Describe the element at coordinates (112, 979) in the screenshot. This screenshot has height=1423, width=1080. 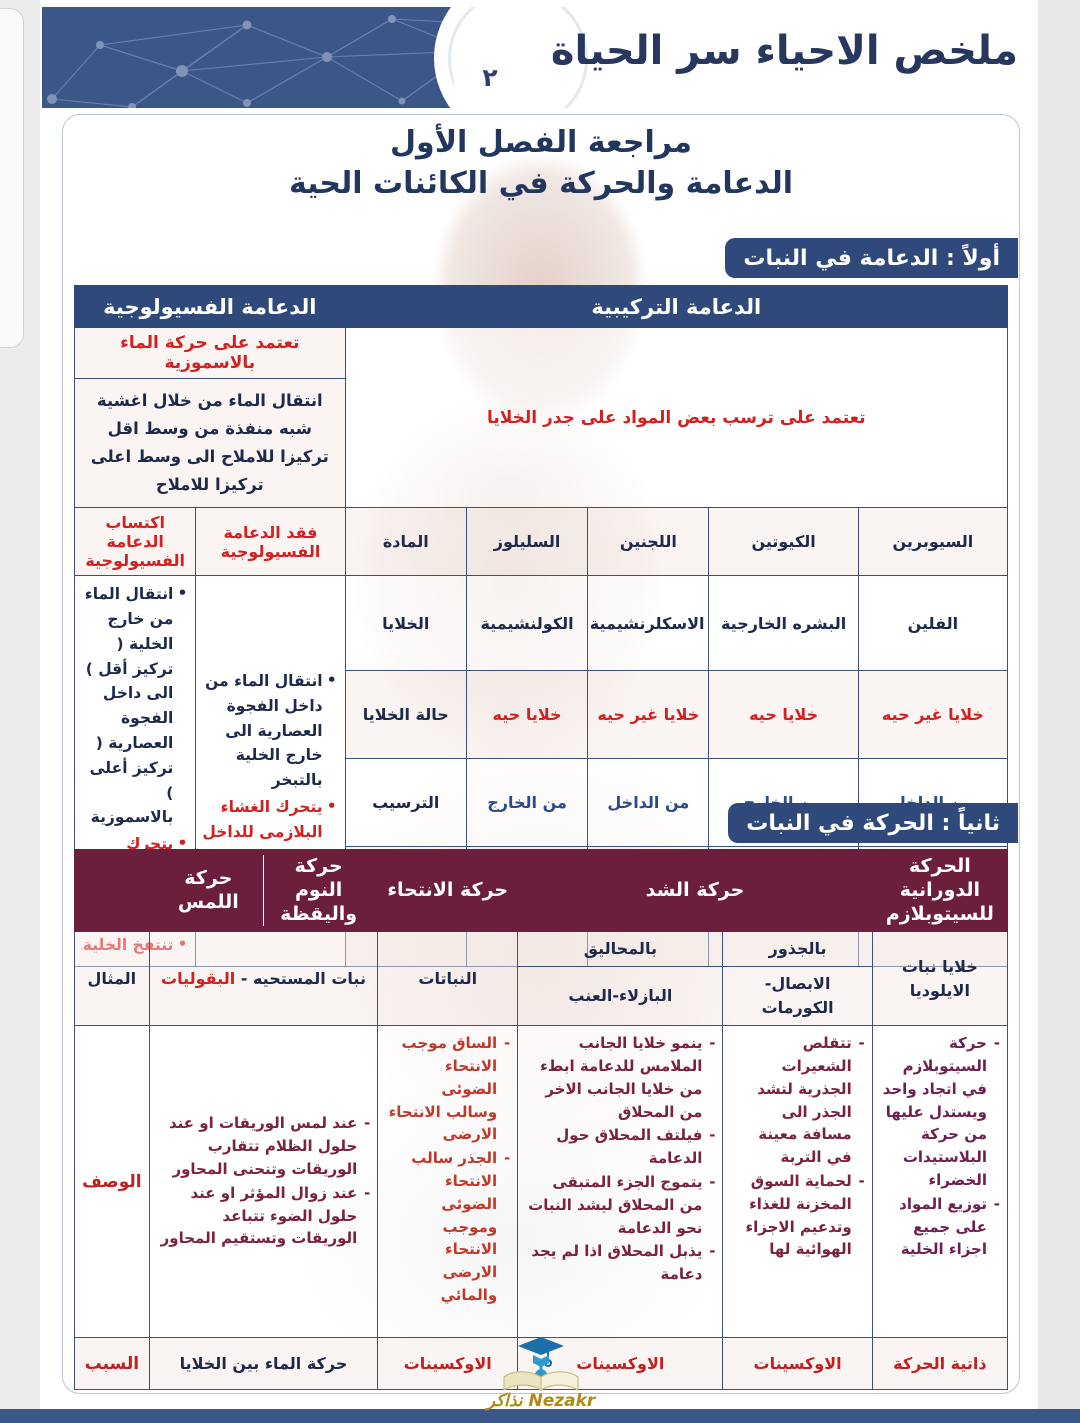
I see `row-label-example: المثال` at that location.